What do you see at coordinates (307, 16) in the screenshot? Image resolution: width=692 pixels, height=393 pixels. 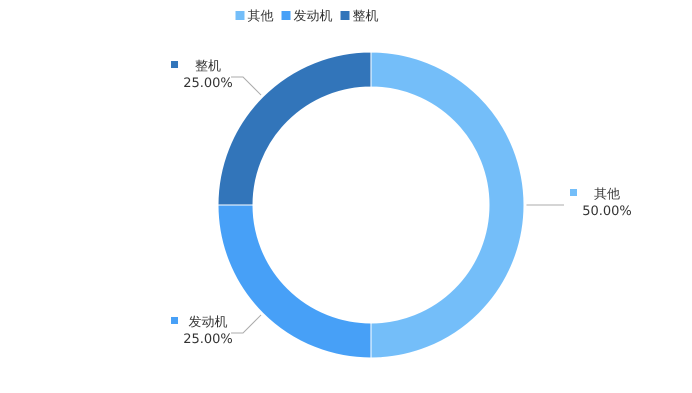 I see `legend: 其他 发动机 整机` at bounding box center [307, 16].